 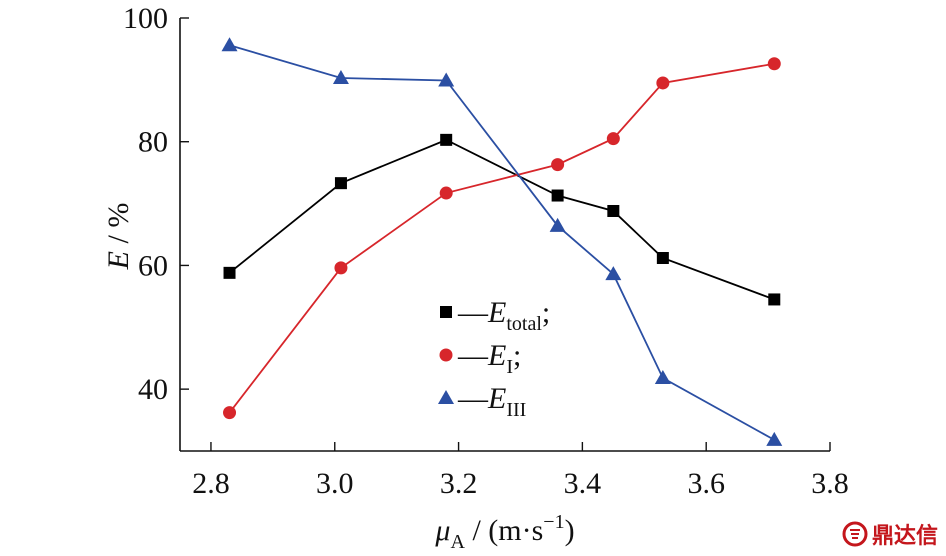 I want to click on y-axis-label: E / %, so click(x=118, y=237).